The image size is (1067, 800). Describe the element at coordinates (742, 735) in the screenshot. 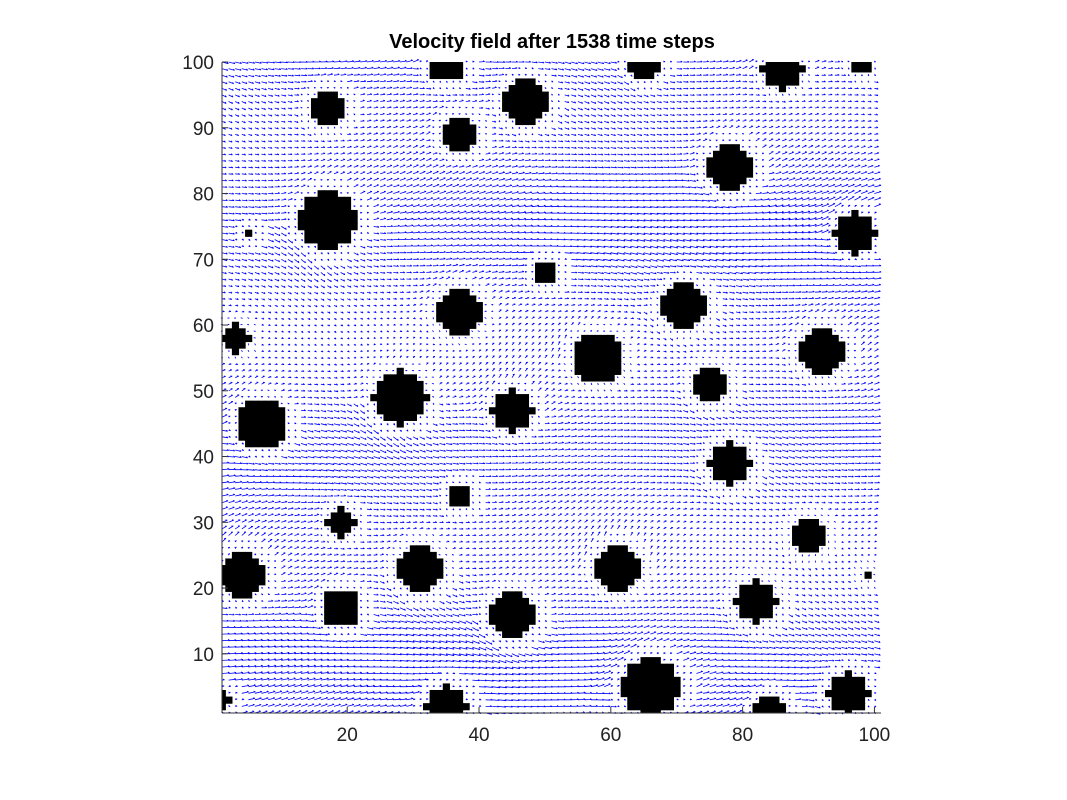

I see `x-tick-label: 80` at that location.